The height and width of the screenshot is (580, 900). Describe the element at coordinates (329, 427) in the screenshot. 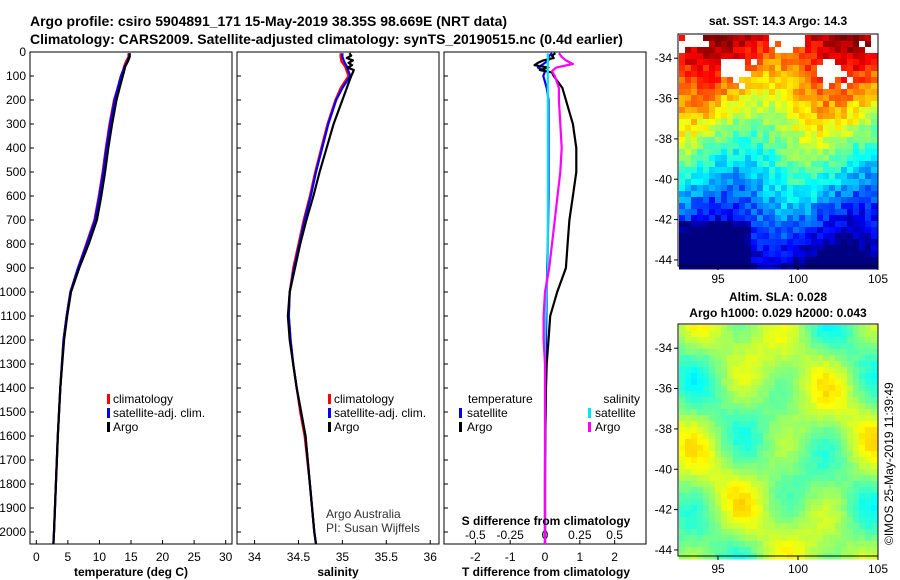

I see `legend-swatch-argo` at that location.